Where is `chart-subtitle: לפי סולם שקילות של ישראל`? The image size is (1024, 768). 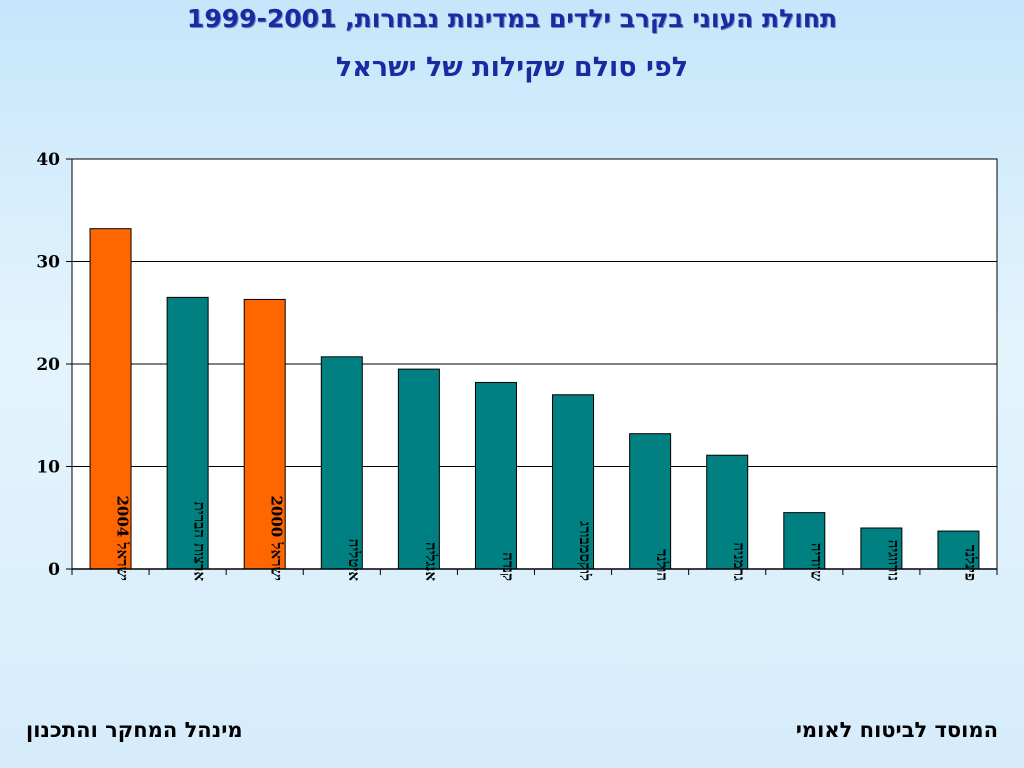 chart-subtitle: לפי סולם שקילות של ישראל is located at coordinates (512, 67).